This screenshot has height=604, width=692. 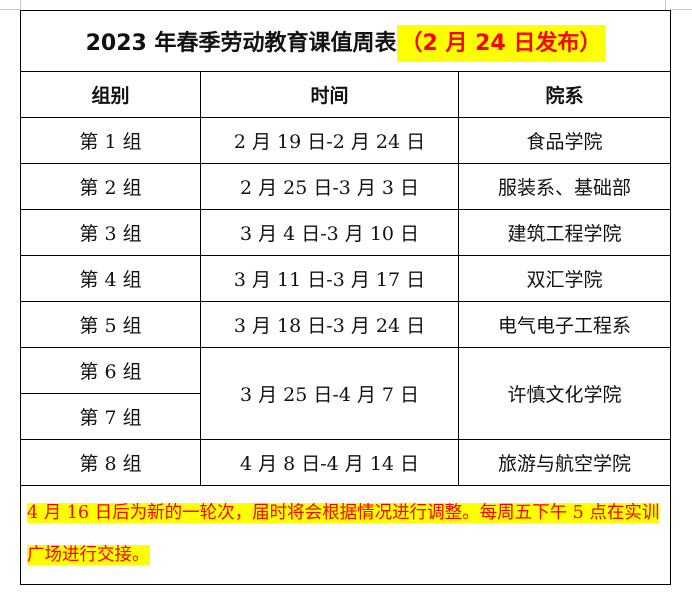 I want to click on dept-cell: 服装系、基础部, so click(x=564, y=186).